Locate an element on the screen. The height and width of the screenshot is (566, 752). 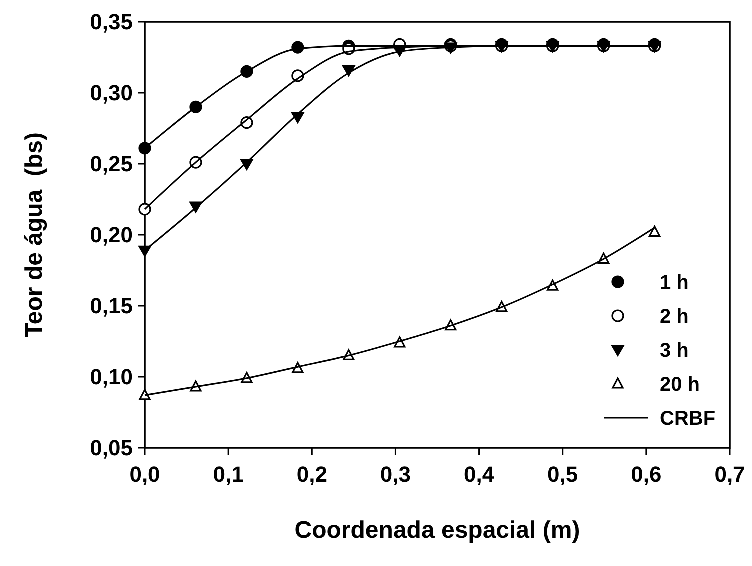
x-tick-label: 0,4 is located at coordinates (480, 474).